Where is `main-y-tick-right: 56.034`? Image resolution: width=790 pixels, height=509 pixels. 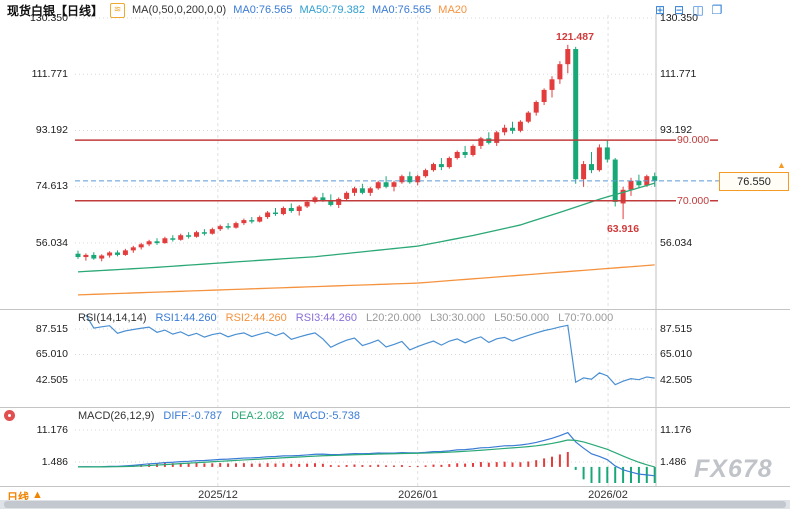
main-y-tick-right: 56.034 is located at coordinates (676, 243).